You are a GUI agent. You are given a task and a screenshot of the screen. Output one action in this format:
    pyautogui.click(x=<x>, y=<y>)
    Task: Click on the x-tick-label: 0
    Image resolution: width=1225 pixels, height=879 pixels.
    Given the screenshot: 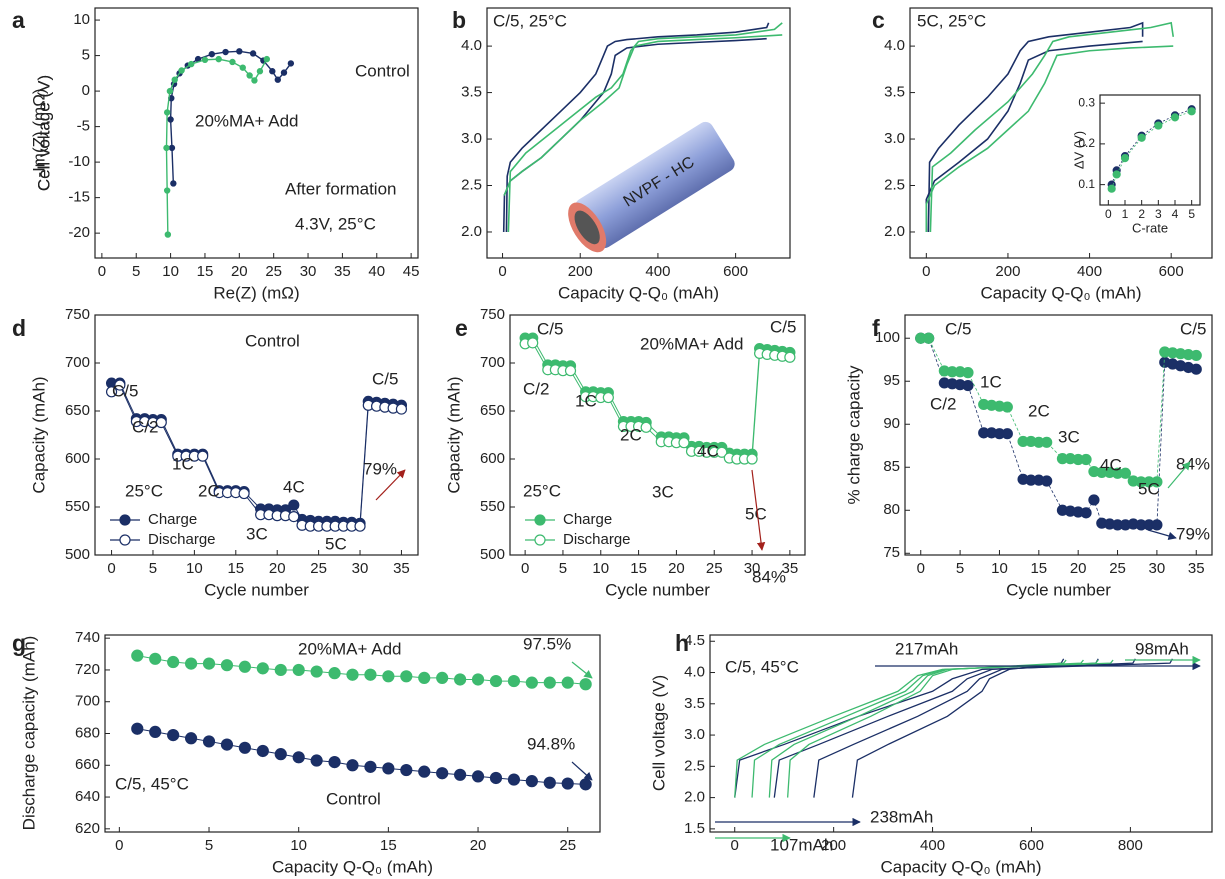 What is the action you would take?
    pyautogui.click(x=119, y=845)
    